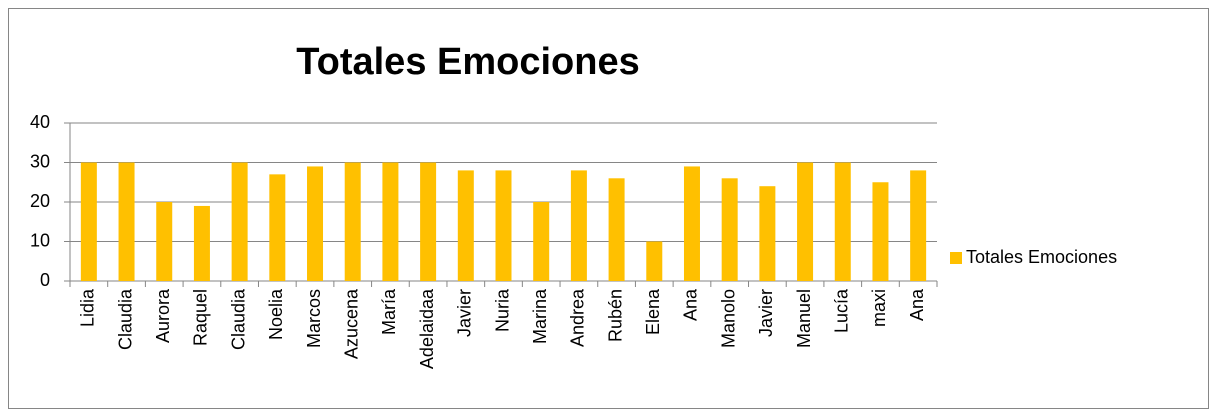  Describe the element at coordinates (40, 161) in the screenshot. I see `y-tick-label: 30` at that location.